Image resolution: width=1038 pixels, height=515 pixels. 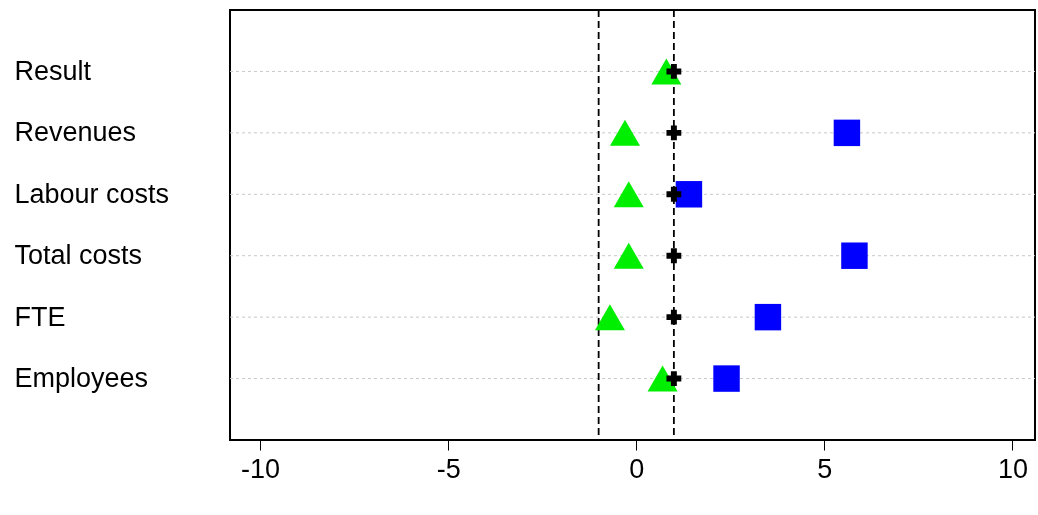 What do you see at coordinates (825, 468) in the screenshot?
I see `x-tick-label: 5` at bounding box center [825, 468].